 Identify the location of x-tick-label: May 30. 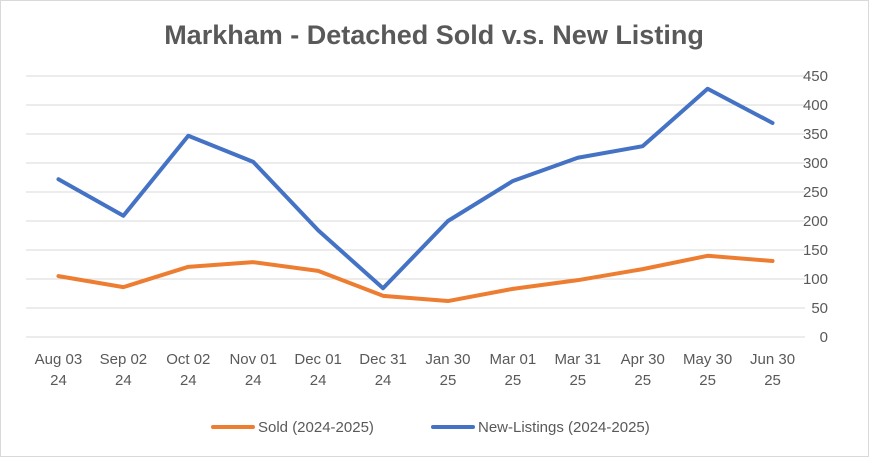
(707, 359).